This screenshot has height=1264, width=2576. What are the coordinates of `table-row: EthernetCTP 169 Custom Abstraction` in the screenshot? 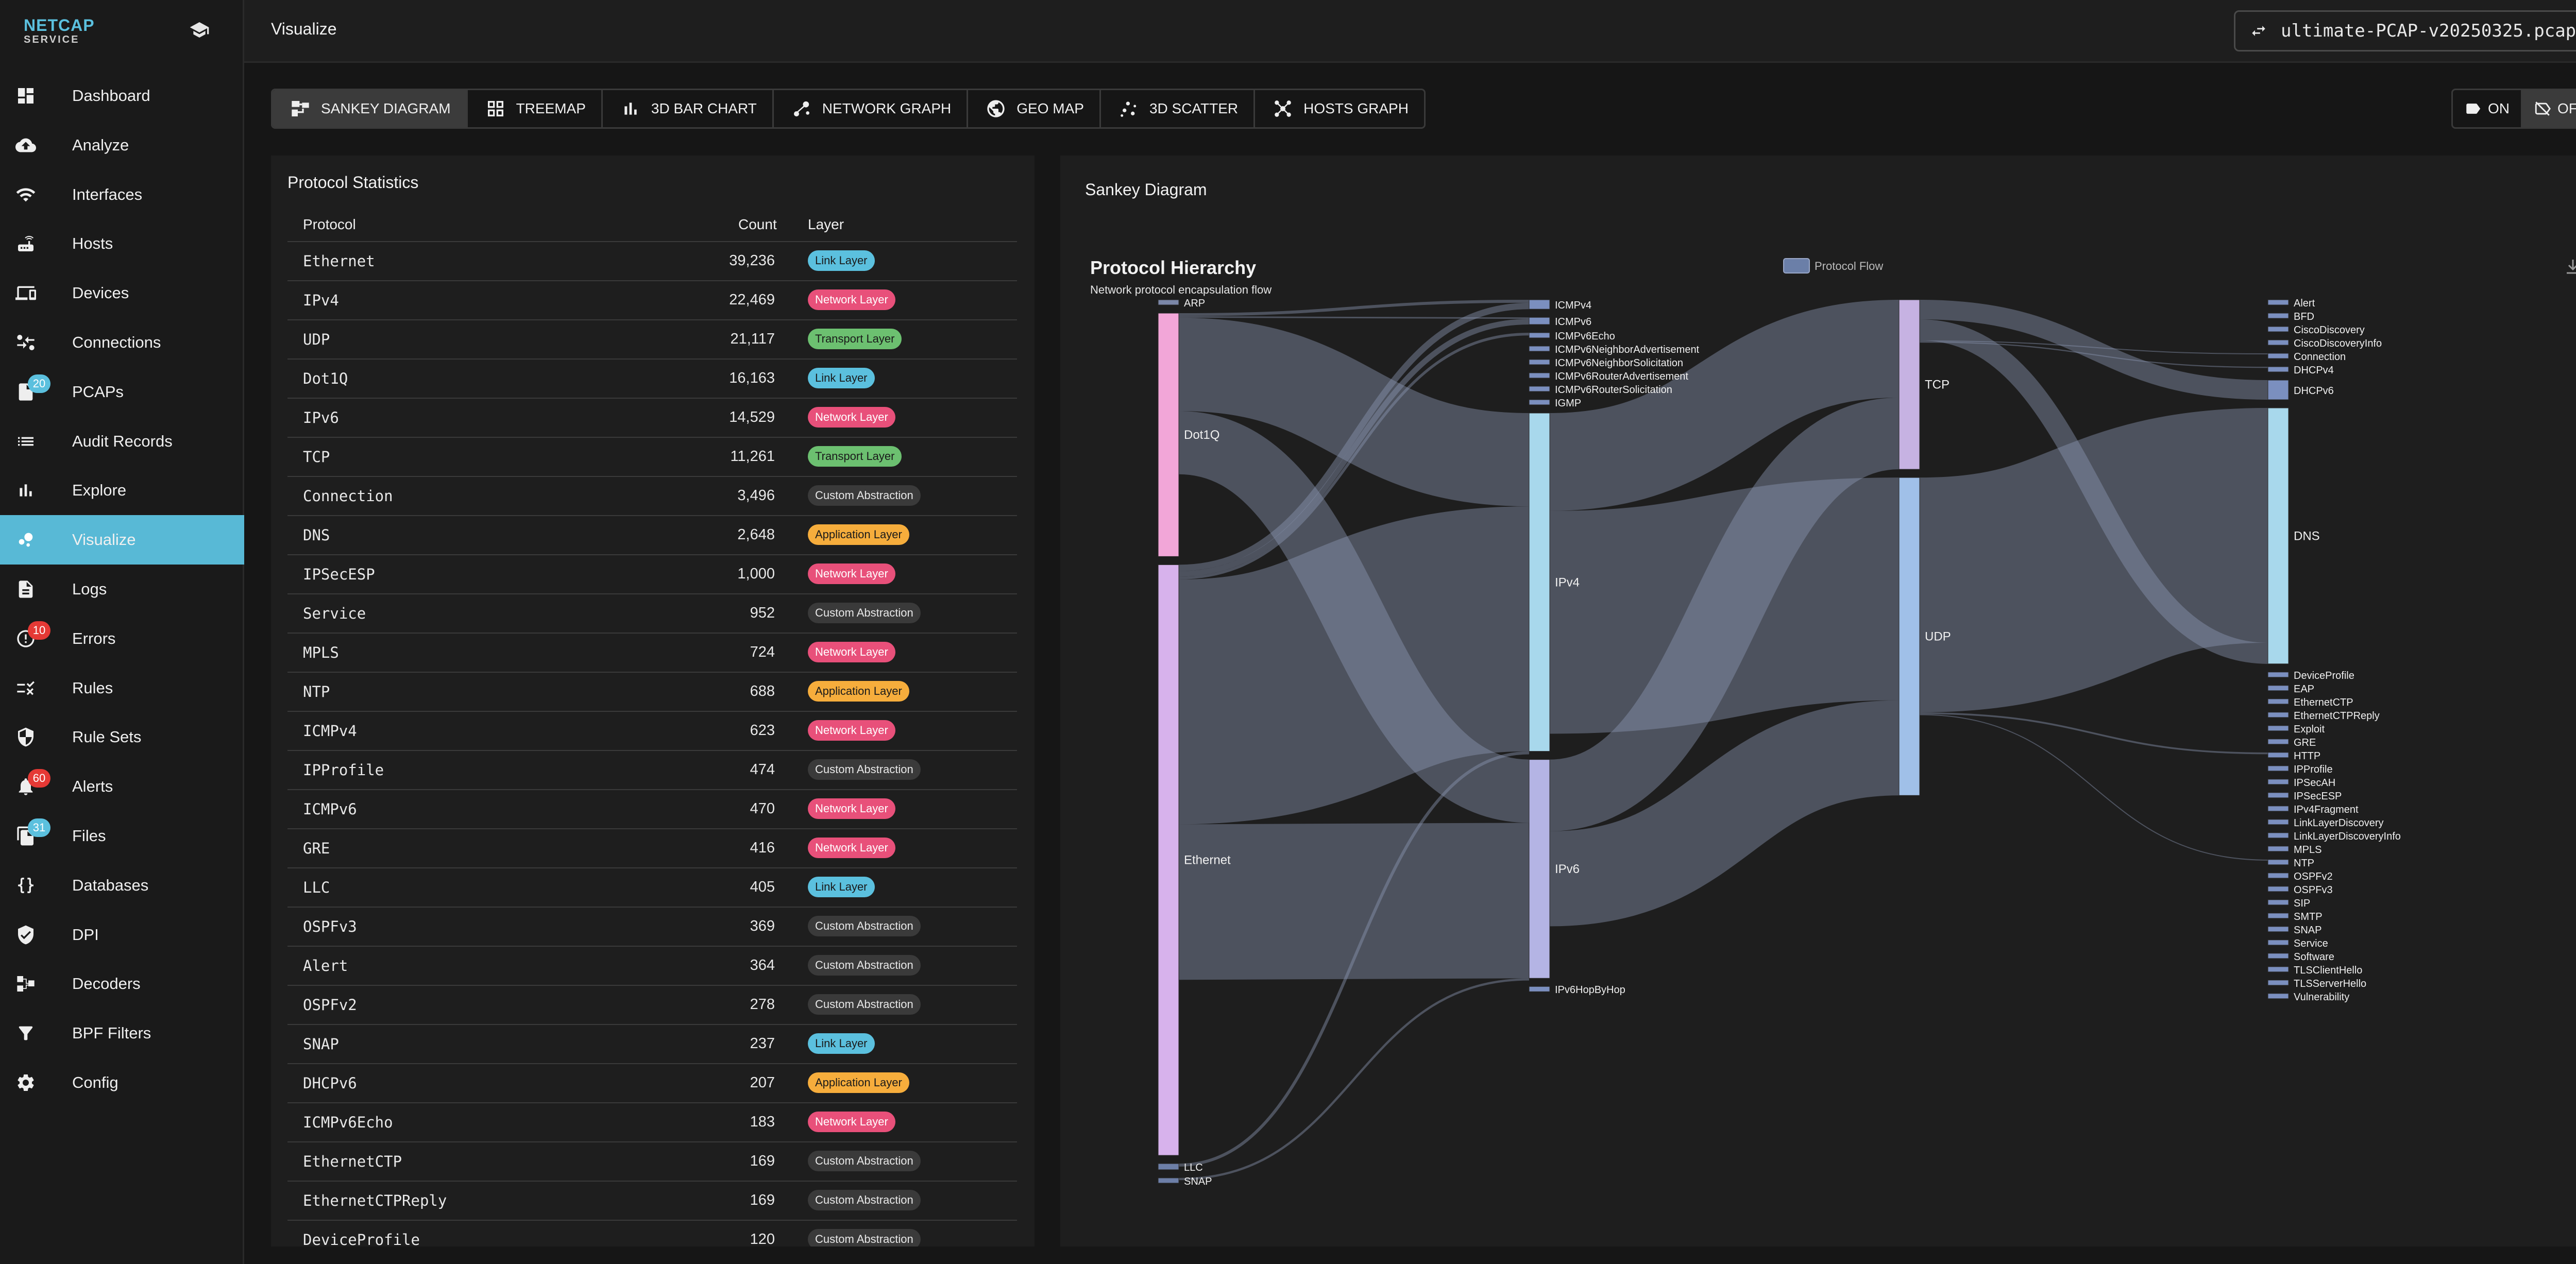 It's located at (652, 1162).